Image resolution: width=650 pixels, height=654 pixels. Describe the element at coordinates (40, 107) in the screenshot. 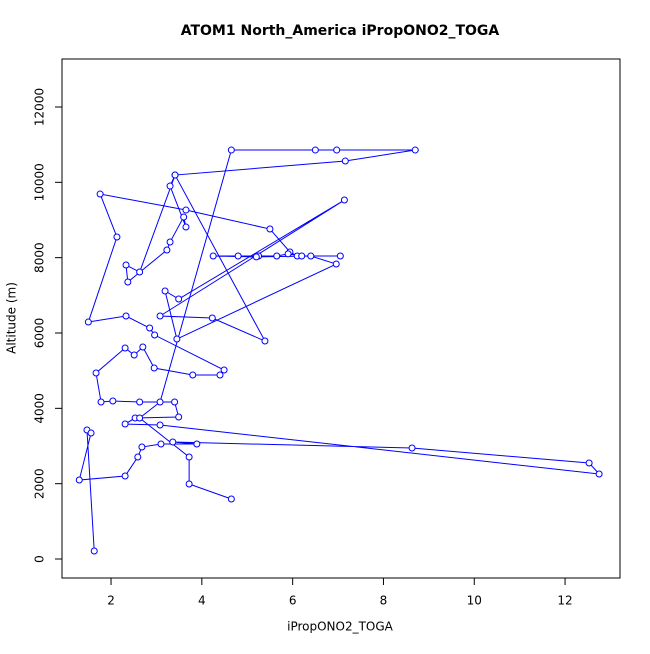

I see `y-tick-label: 12000` at that location.